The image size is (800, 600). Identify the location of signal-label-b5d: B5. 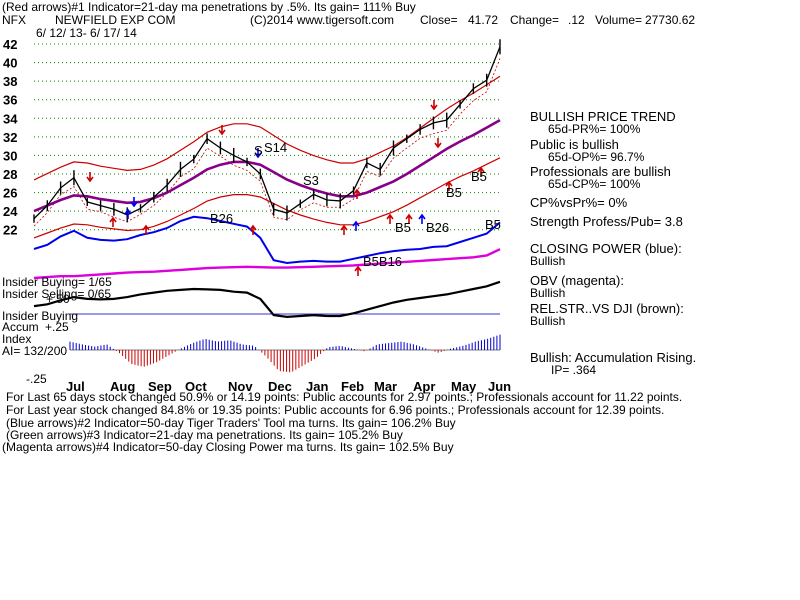
(493, 224).